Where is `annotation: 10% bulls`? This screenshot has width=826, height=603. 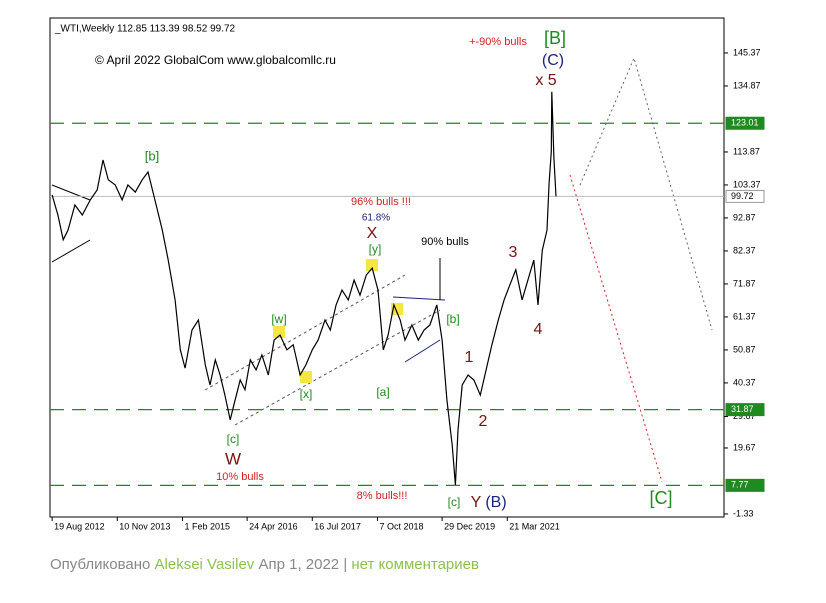 annotation: 10% bulls is located at coordinates (240, 477).